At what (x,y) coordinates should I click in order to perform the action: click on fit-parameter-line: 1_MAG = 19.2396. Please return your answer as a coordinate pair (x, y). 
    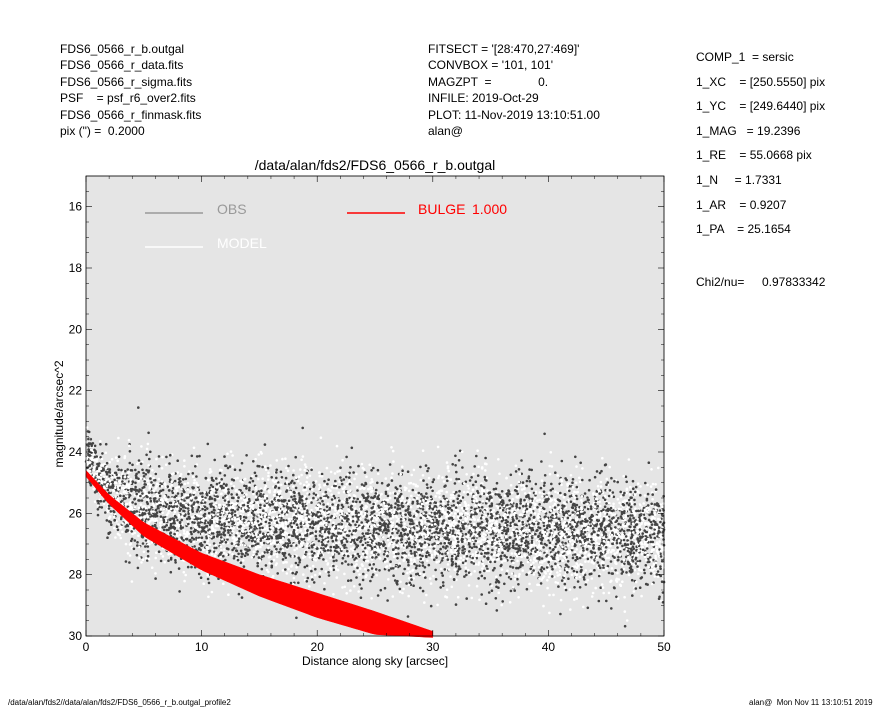
    Looking at the image, I should click on (748, 130).